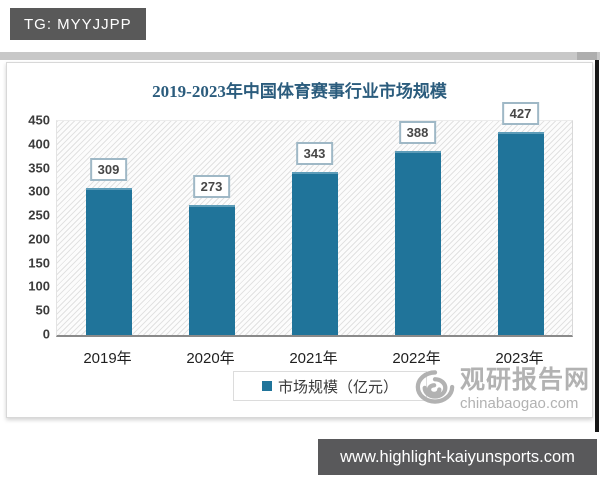 This screenshot has width=600, height=480. I want to click on chart-legend: 市场规模（亿元）, so click(330, 386).